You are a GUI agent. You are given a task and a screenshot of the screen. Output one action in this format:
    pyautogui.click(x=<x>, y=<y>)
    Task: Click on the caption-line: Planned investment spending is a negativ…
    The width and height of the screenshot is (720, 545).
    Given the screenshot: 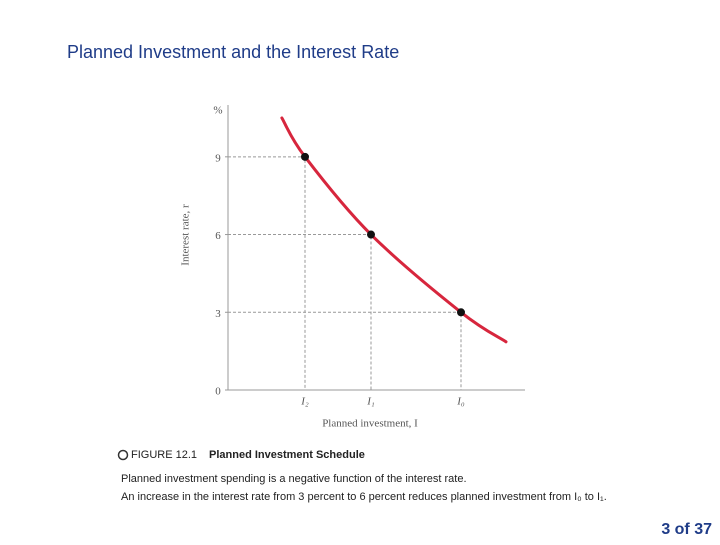 What is the action you would take?
    pyautogui.click(x=294, y=479)
    